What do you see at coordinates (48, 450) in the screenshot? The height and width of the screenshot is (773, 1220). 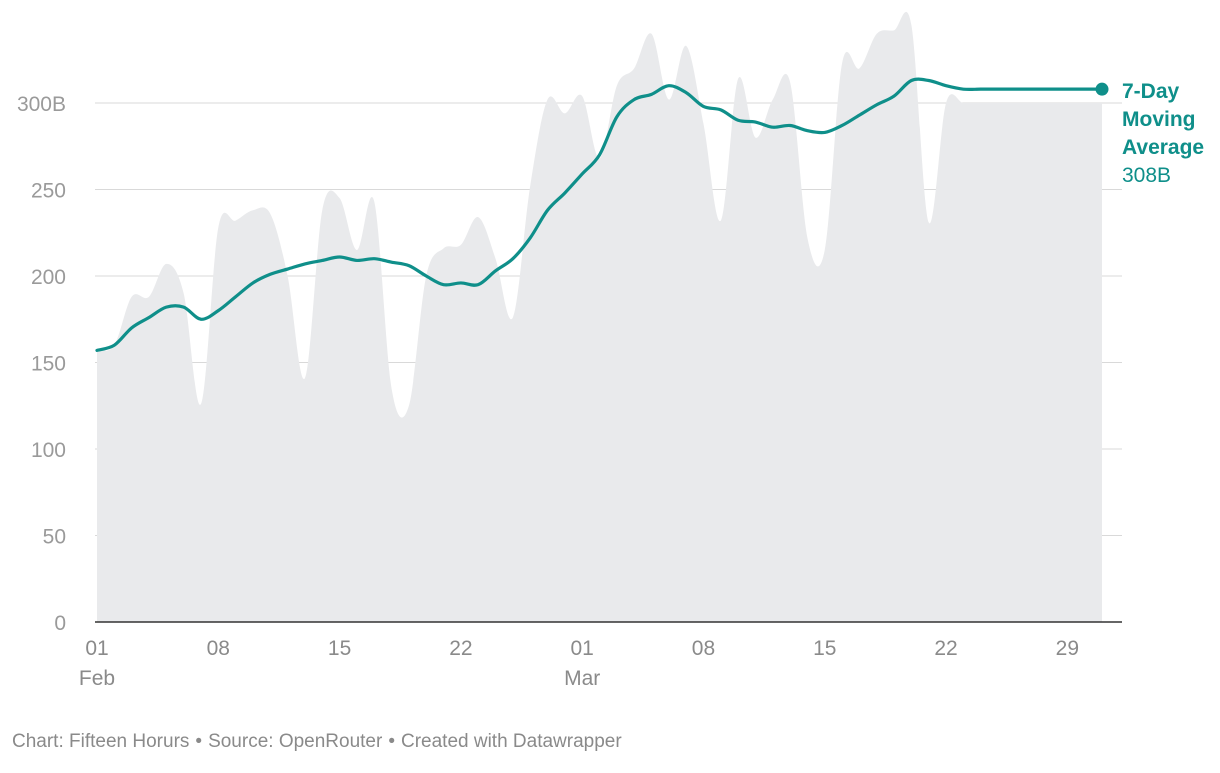 I see `y-tick-label: 100` at bounding box center [48, 450].